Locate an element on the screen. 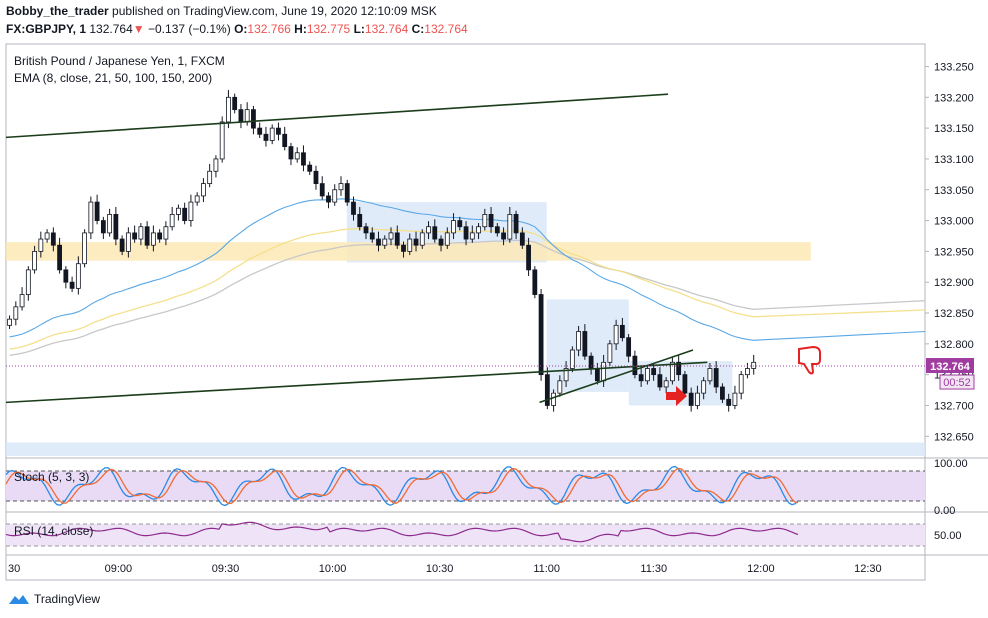 The width and height of the screenshot is (988, 618). rsi-label: RSI (14, close) is located at coordinates (53, 531).